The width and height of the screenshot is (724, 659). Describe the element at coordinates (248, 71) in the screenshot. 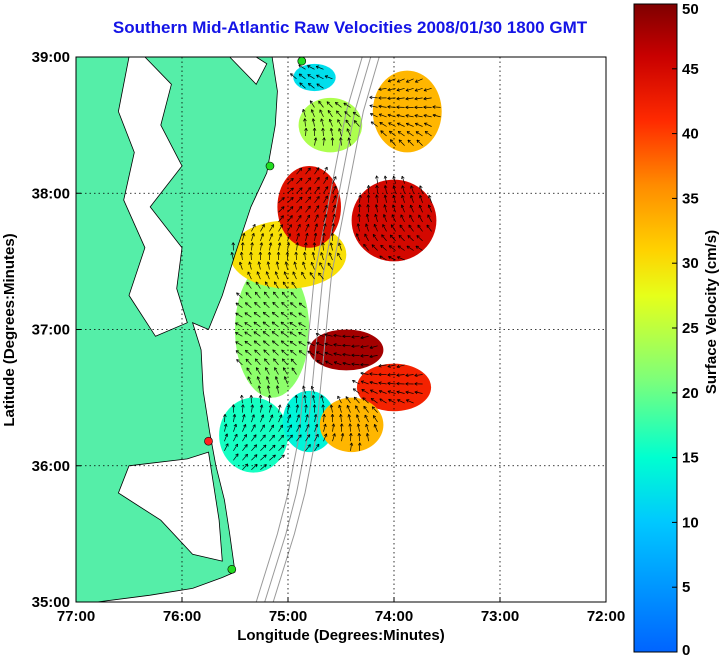

I see `delaware-bay` at that location.